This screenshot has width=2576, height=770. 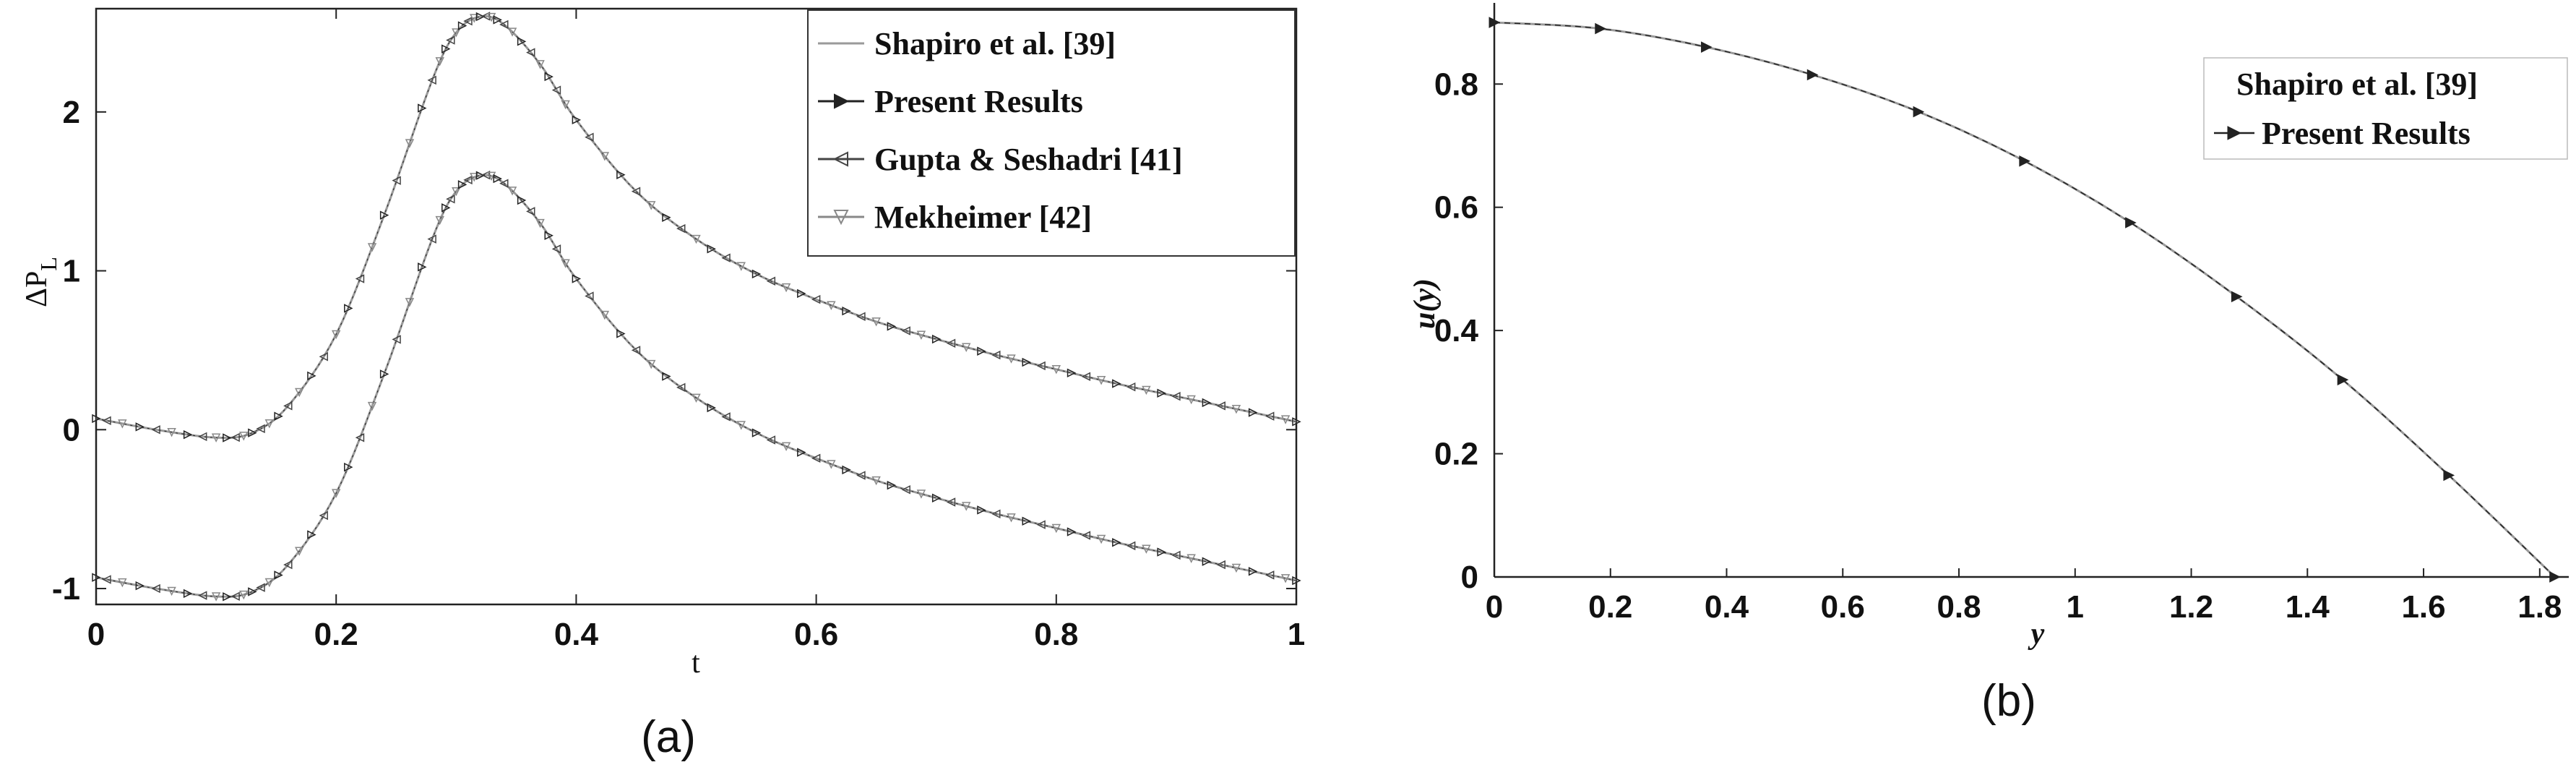 I want to click on legend-label-a: Gupta & Seshadri [41], so click(x=1028, y=159).